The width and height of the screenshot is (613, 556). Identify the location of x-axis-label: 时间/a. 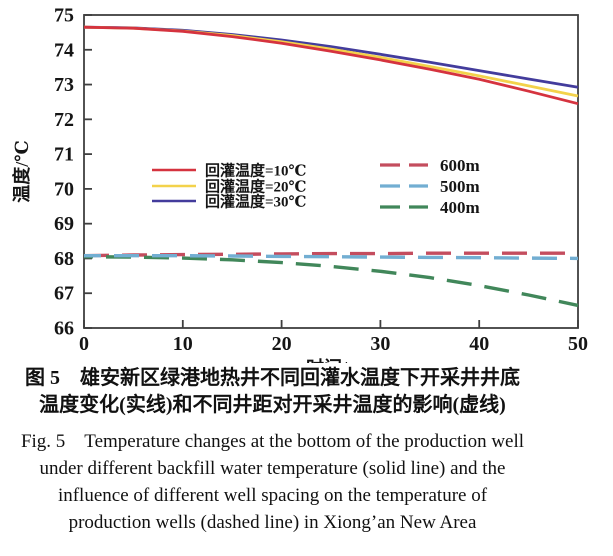
(331, 360).